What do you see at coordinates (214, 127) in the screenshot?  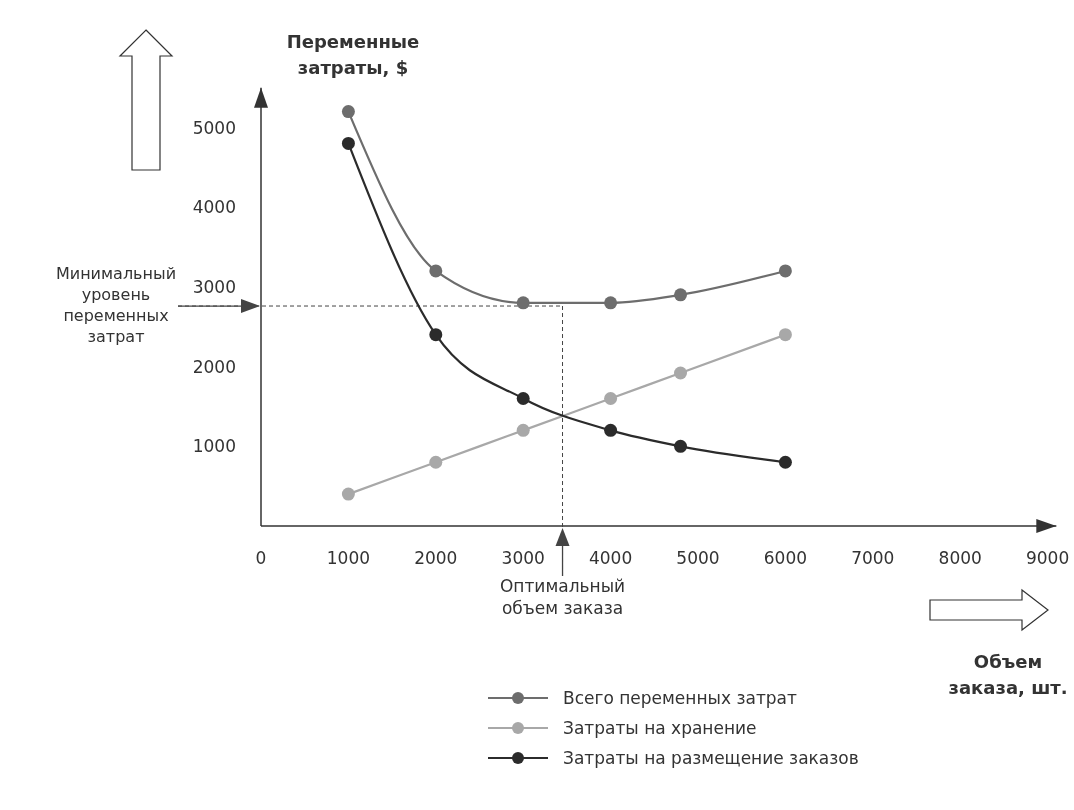 I see `y-tick-label: 5000` at bounding box center [214, 127].